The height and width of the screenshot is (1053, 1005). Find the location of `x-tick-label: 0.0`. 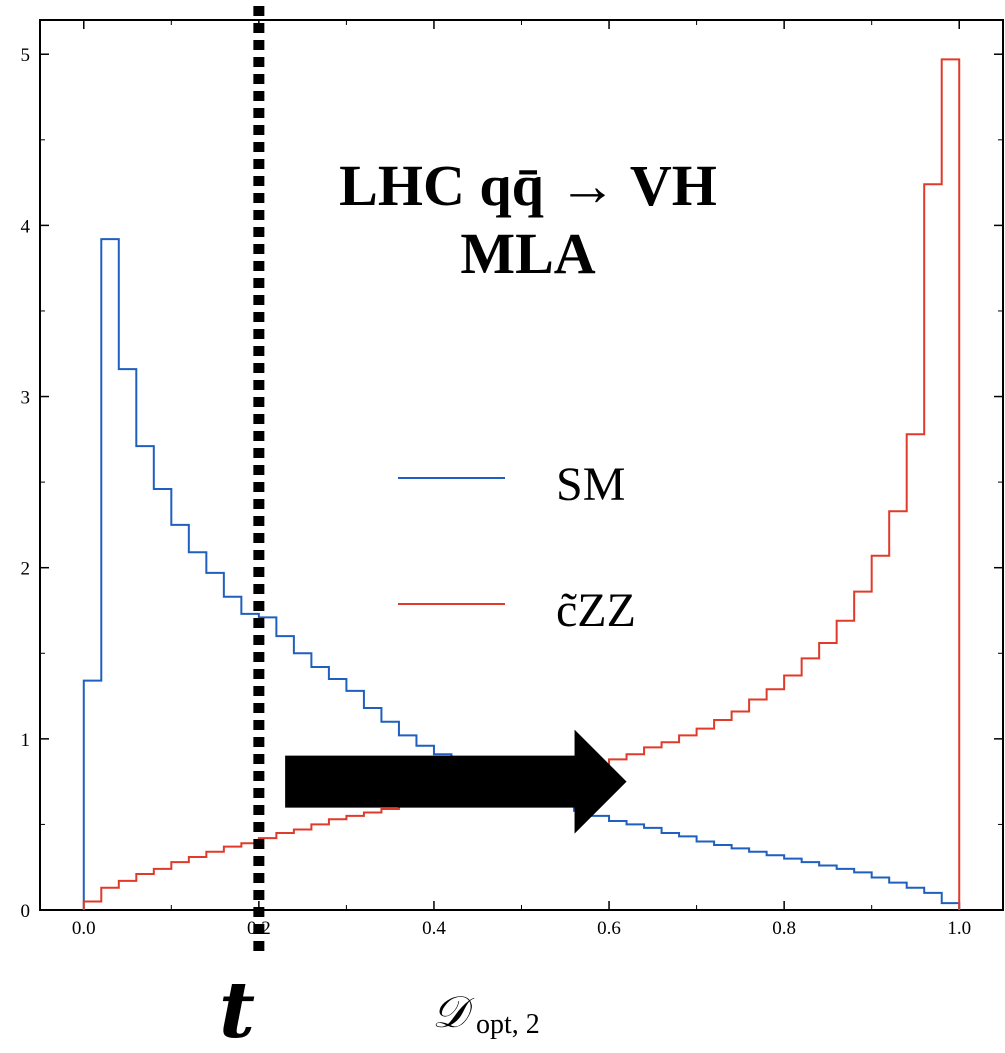

x-tick-label: 0.0 is located at coordinates (84, 928).